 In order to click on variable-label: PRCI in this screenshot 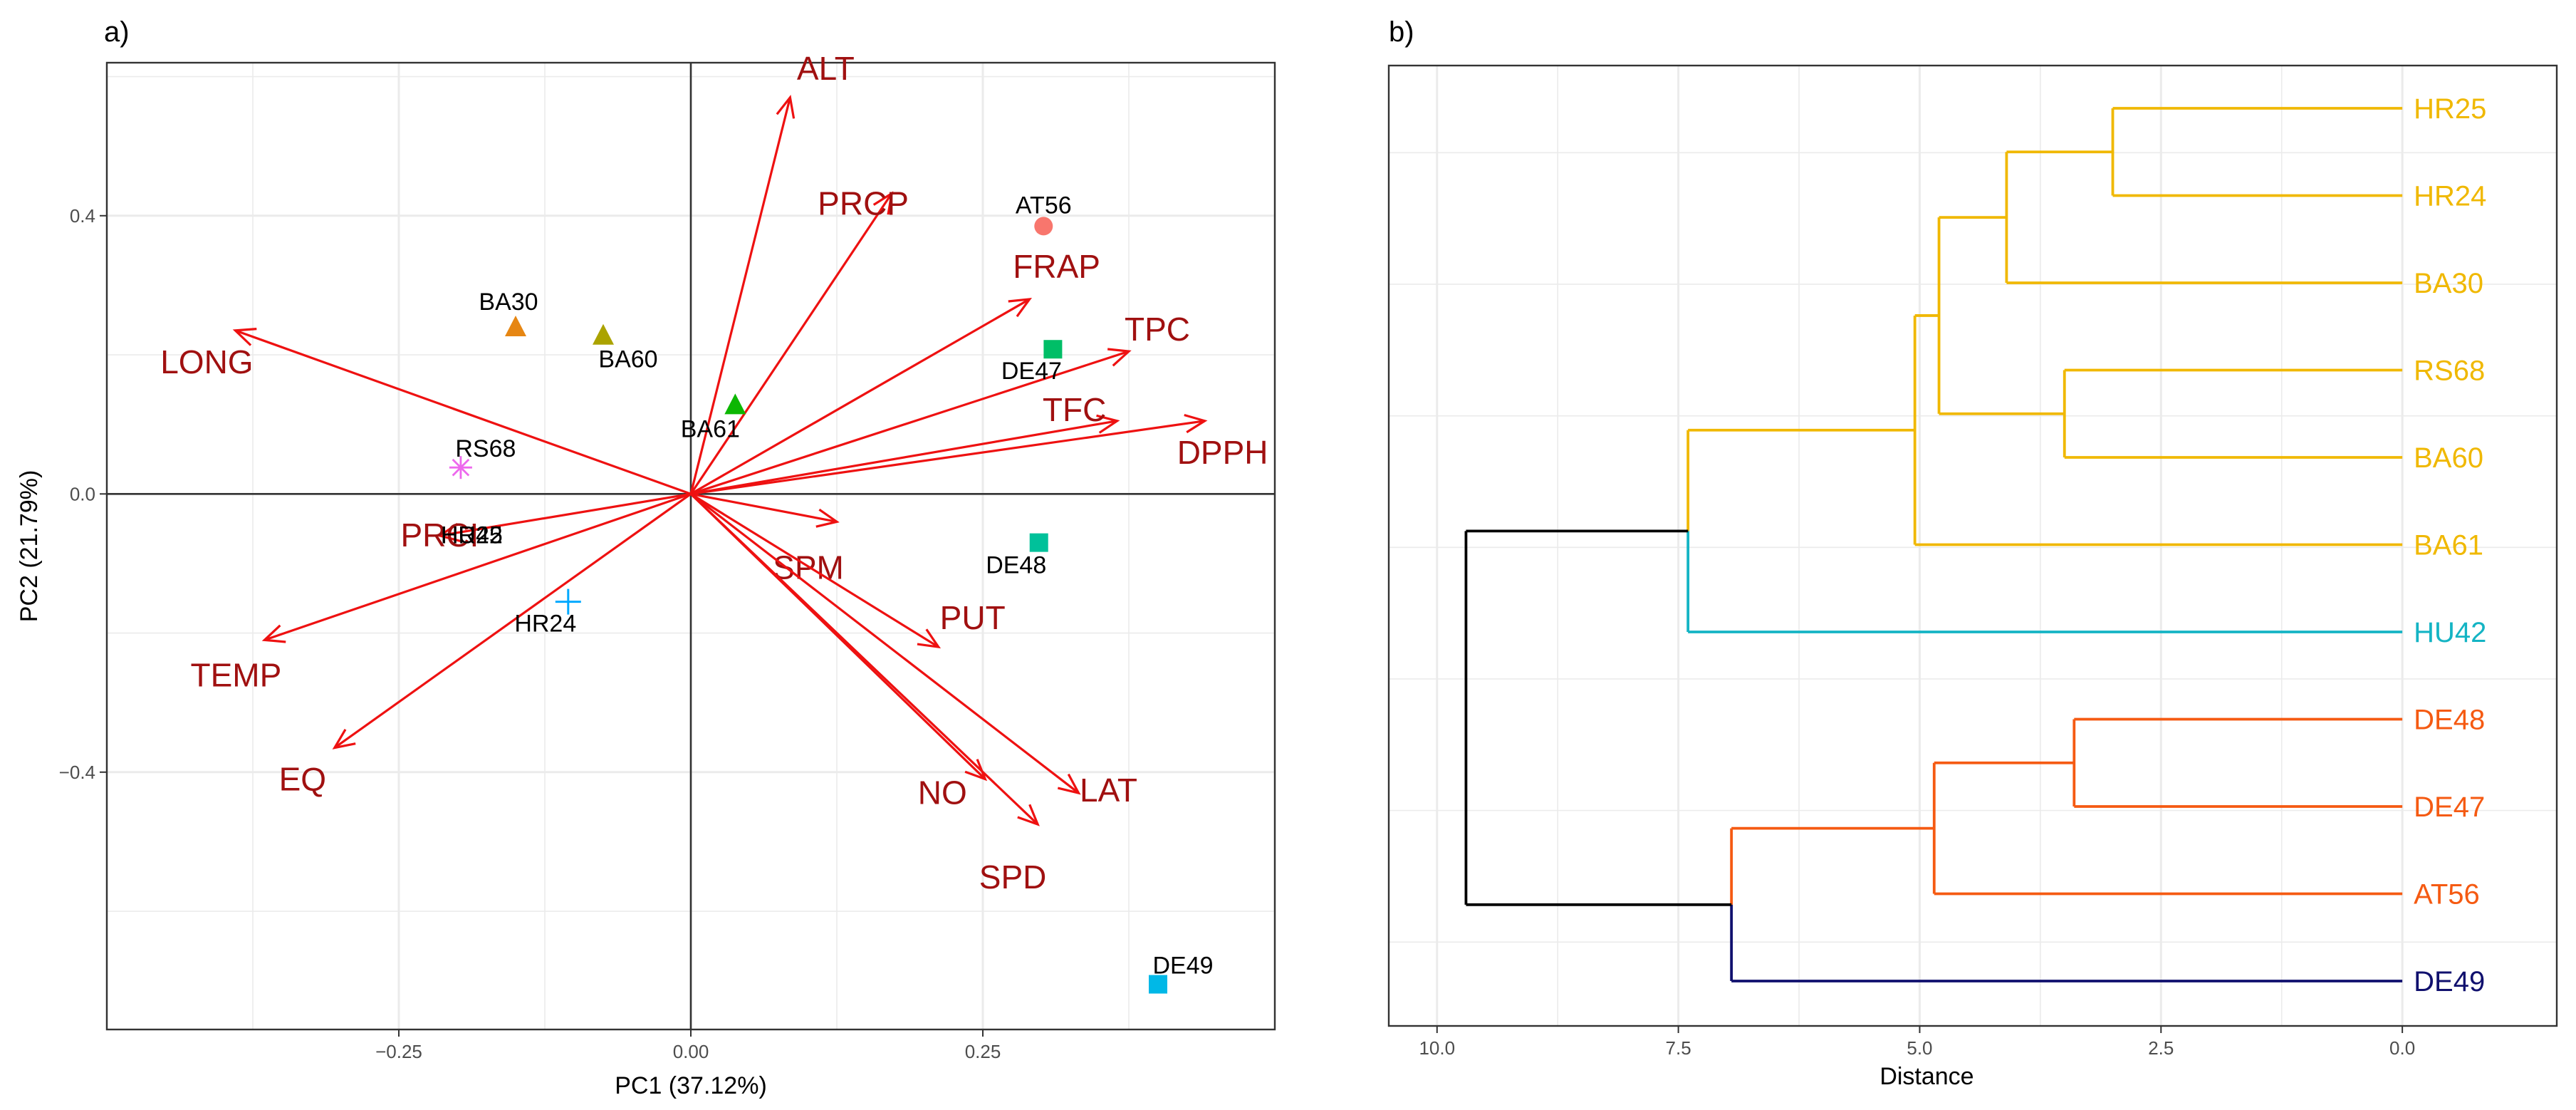, I will do `click(439, 536)`.